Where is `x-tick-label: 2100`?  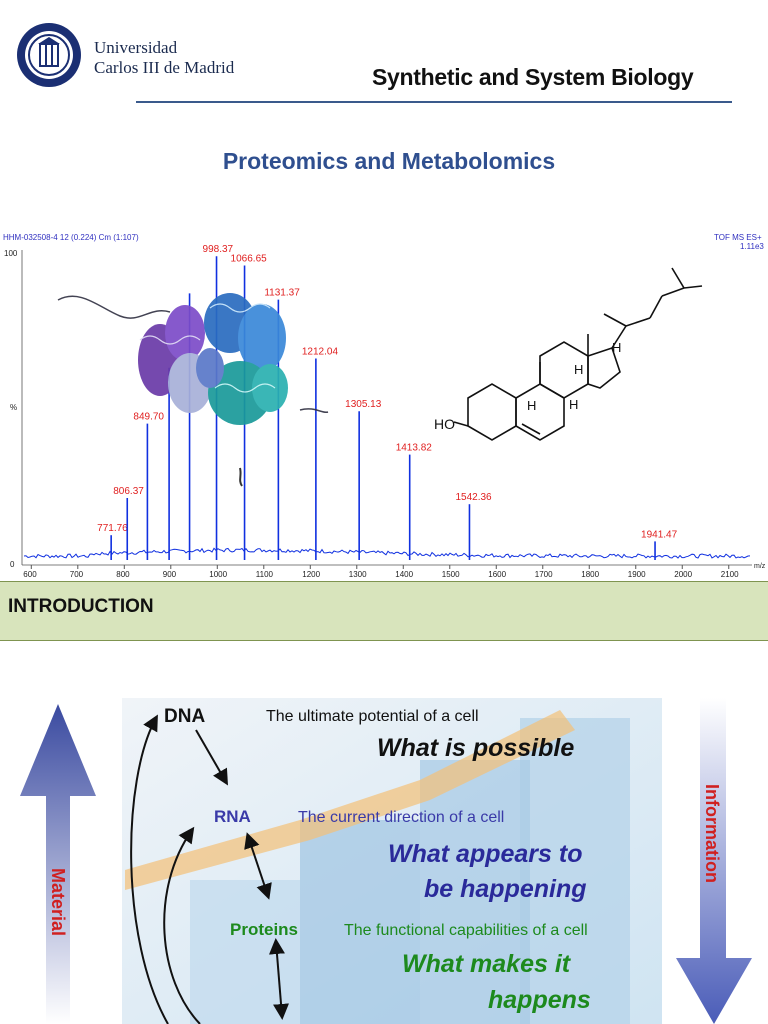
x-tick-label: 2100 is located at coordinates (730, 574).